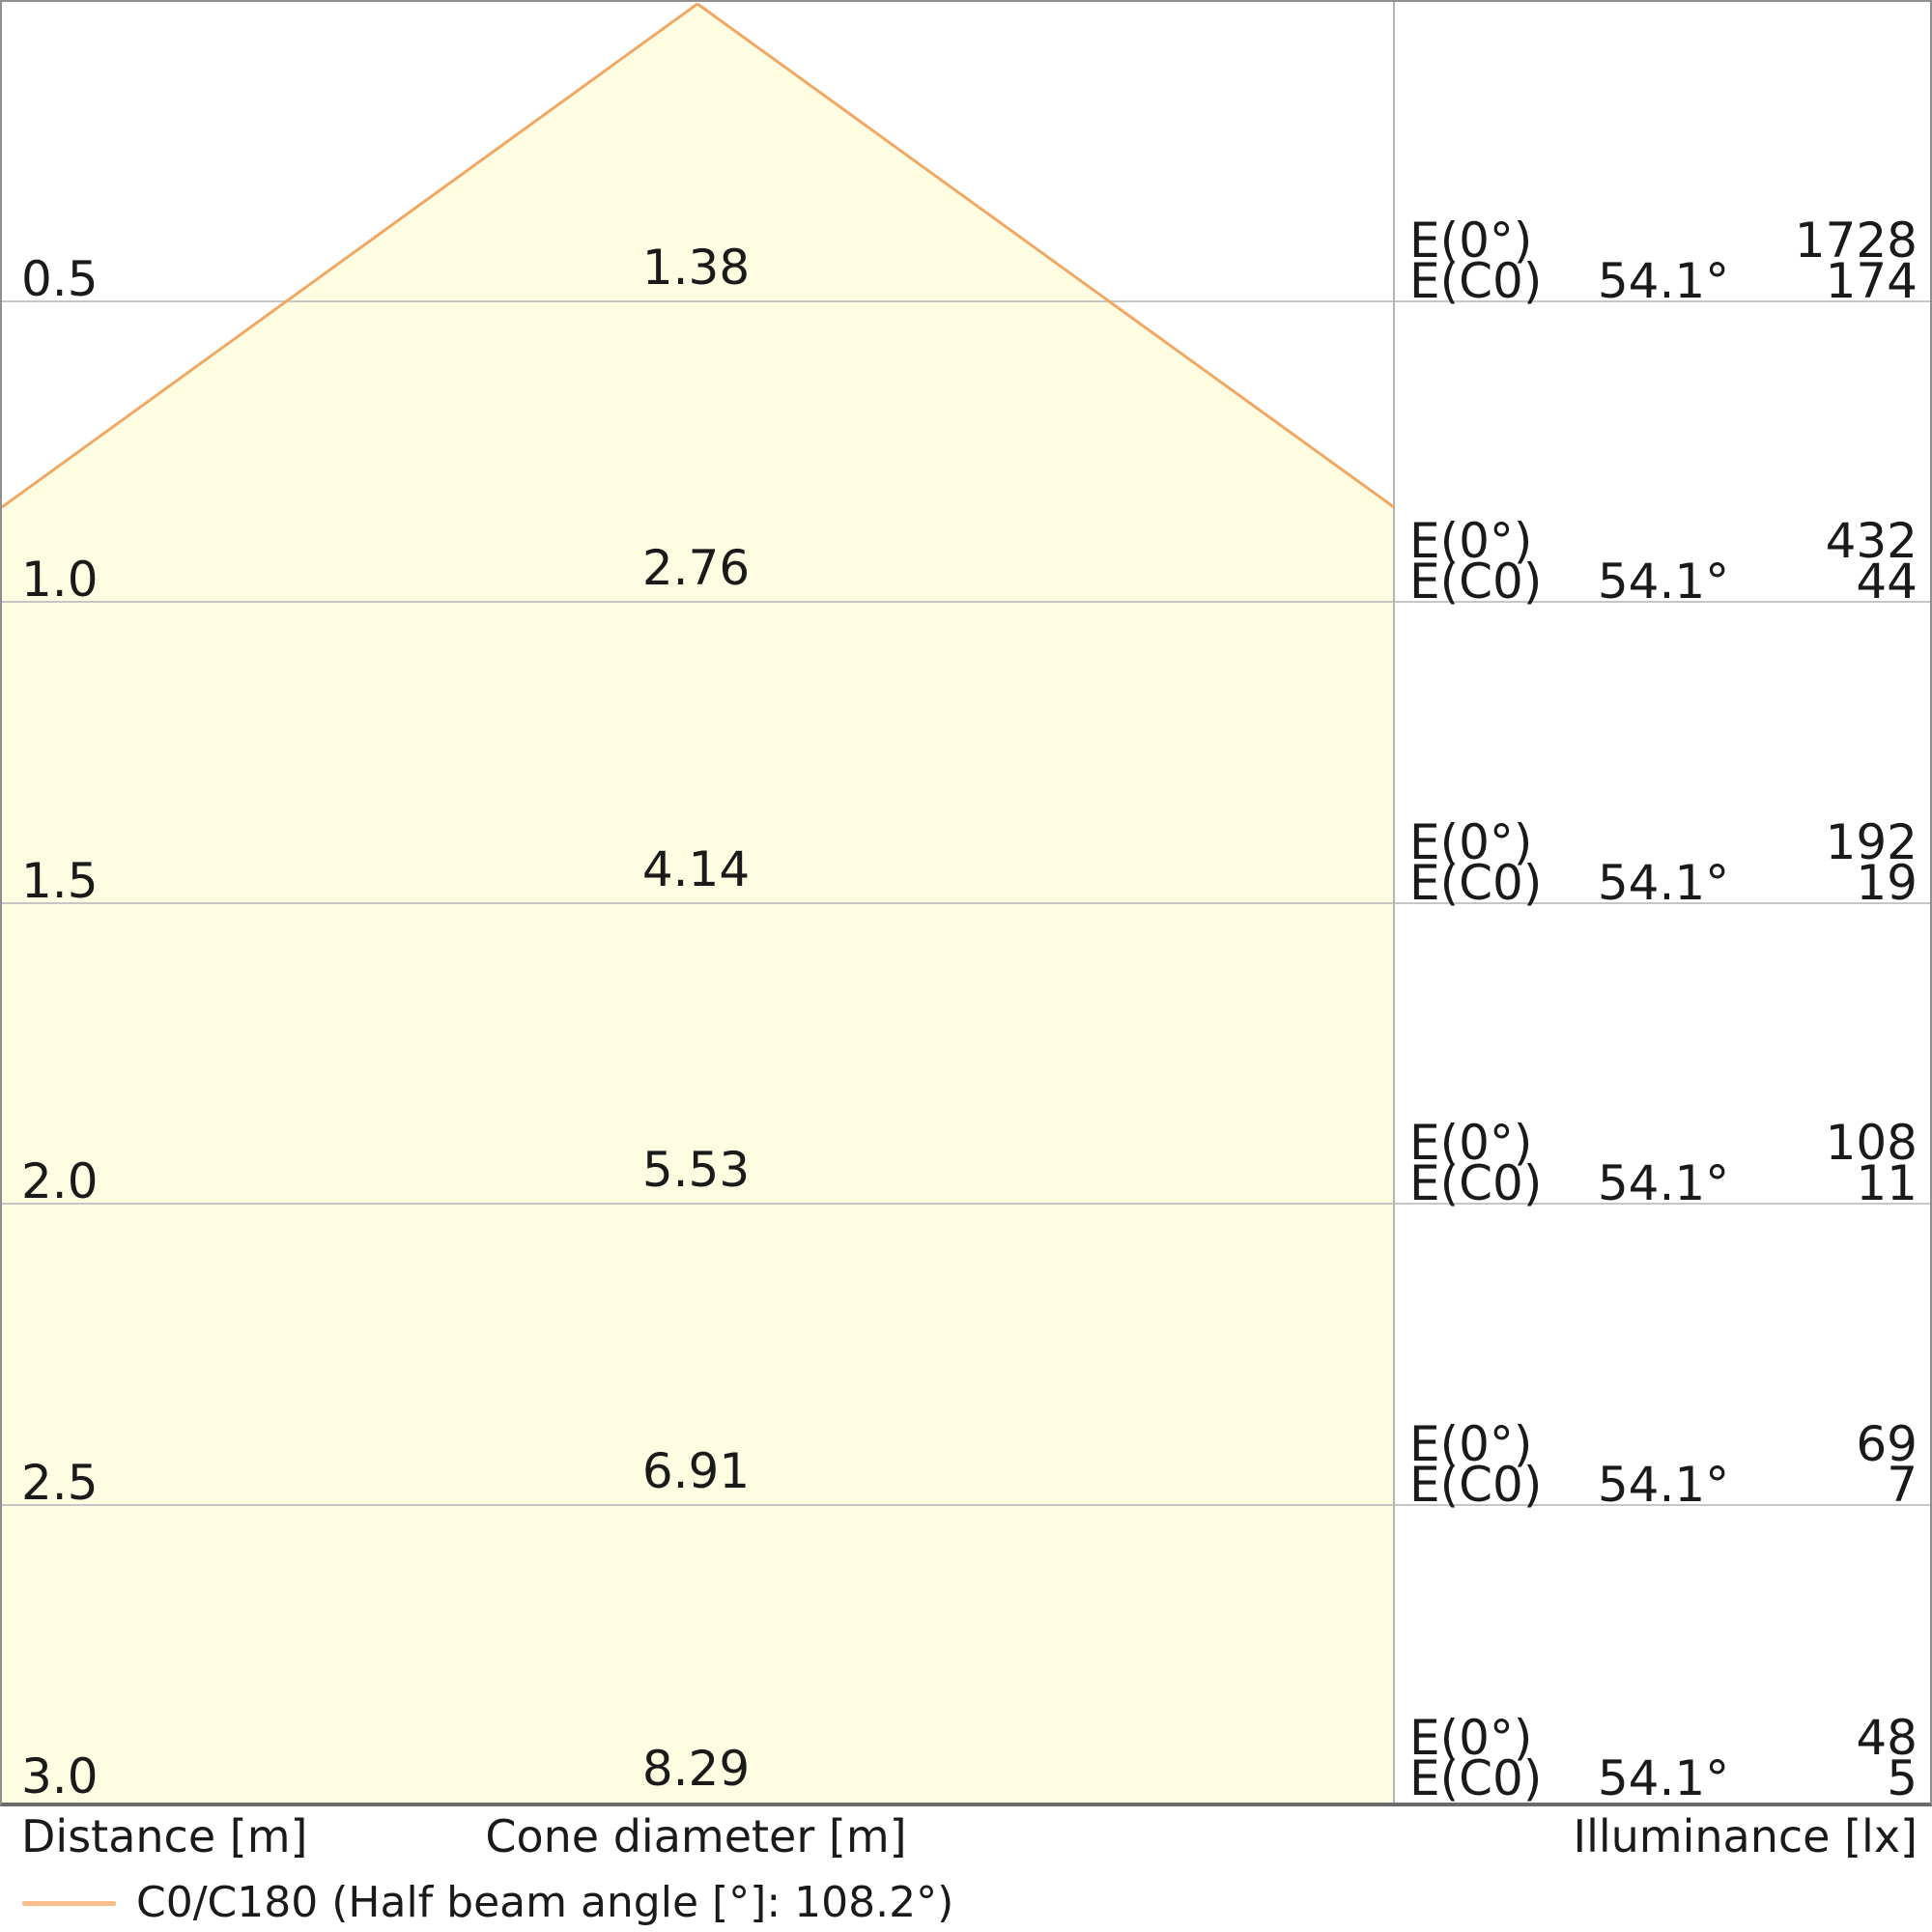  I want to click on illuminance-ec0-line: E(C0) 54.1° 19, so click(1661, 883).